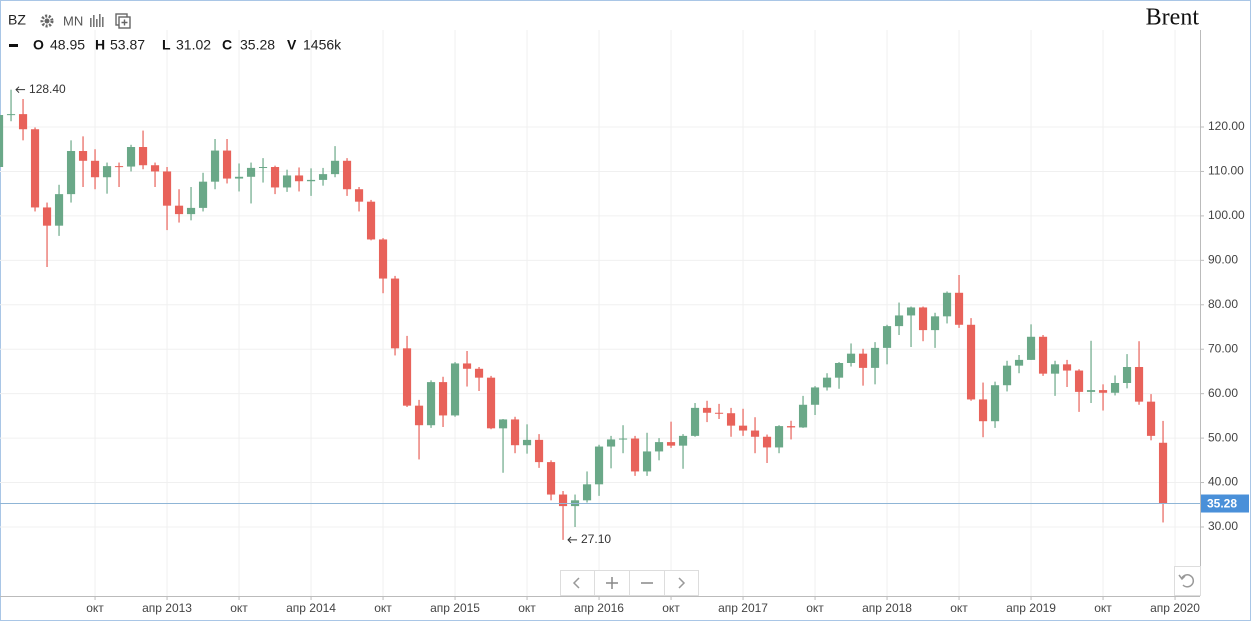 The height and width of the screenshot is (621, 1251). I want to click on instrument-name: Brent, so click(1173, 18).